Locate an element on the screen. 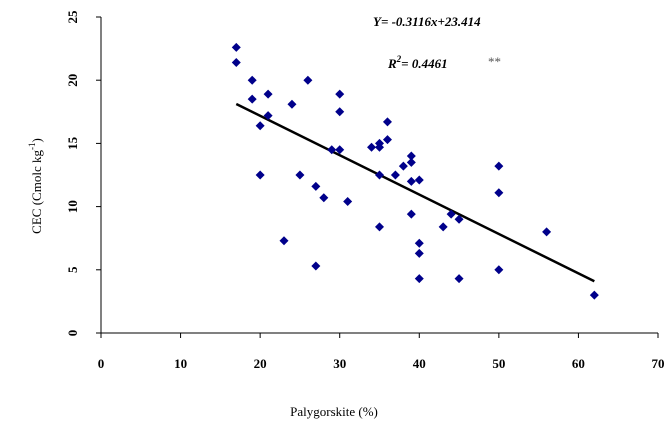 The width and height of the screenshot is (667, 423). y-tick-label: 0 is located at coordinates (72, 333).